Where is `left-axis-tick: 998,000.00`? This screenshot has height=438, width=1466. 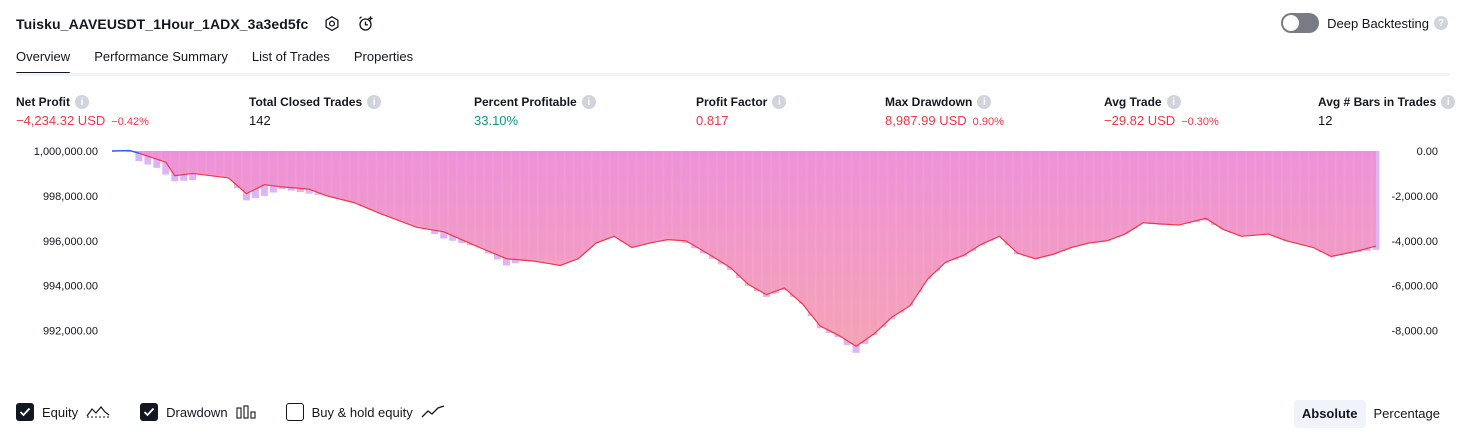
left-axis-tick: 998,000.00 is located at coordinates (70, 197).